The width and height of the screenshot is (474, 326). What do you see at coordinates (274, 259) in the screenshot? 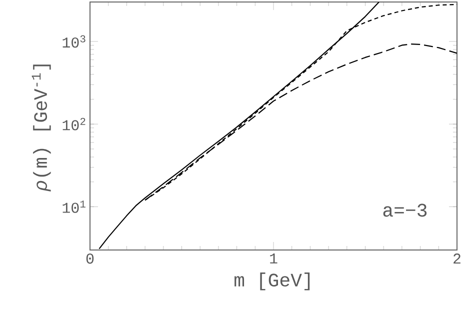
I see `x-tick-label: 1` at bounding box center [274, 259].